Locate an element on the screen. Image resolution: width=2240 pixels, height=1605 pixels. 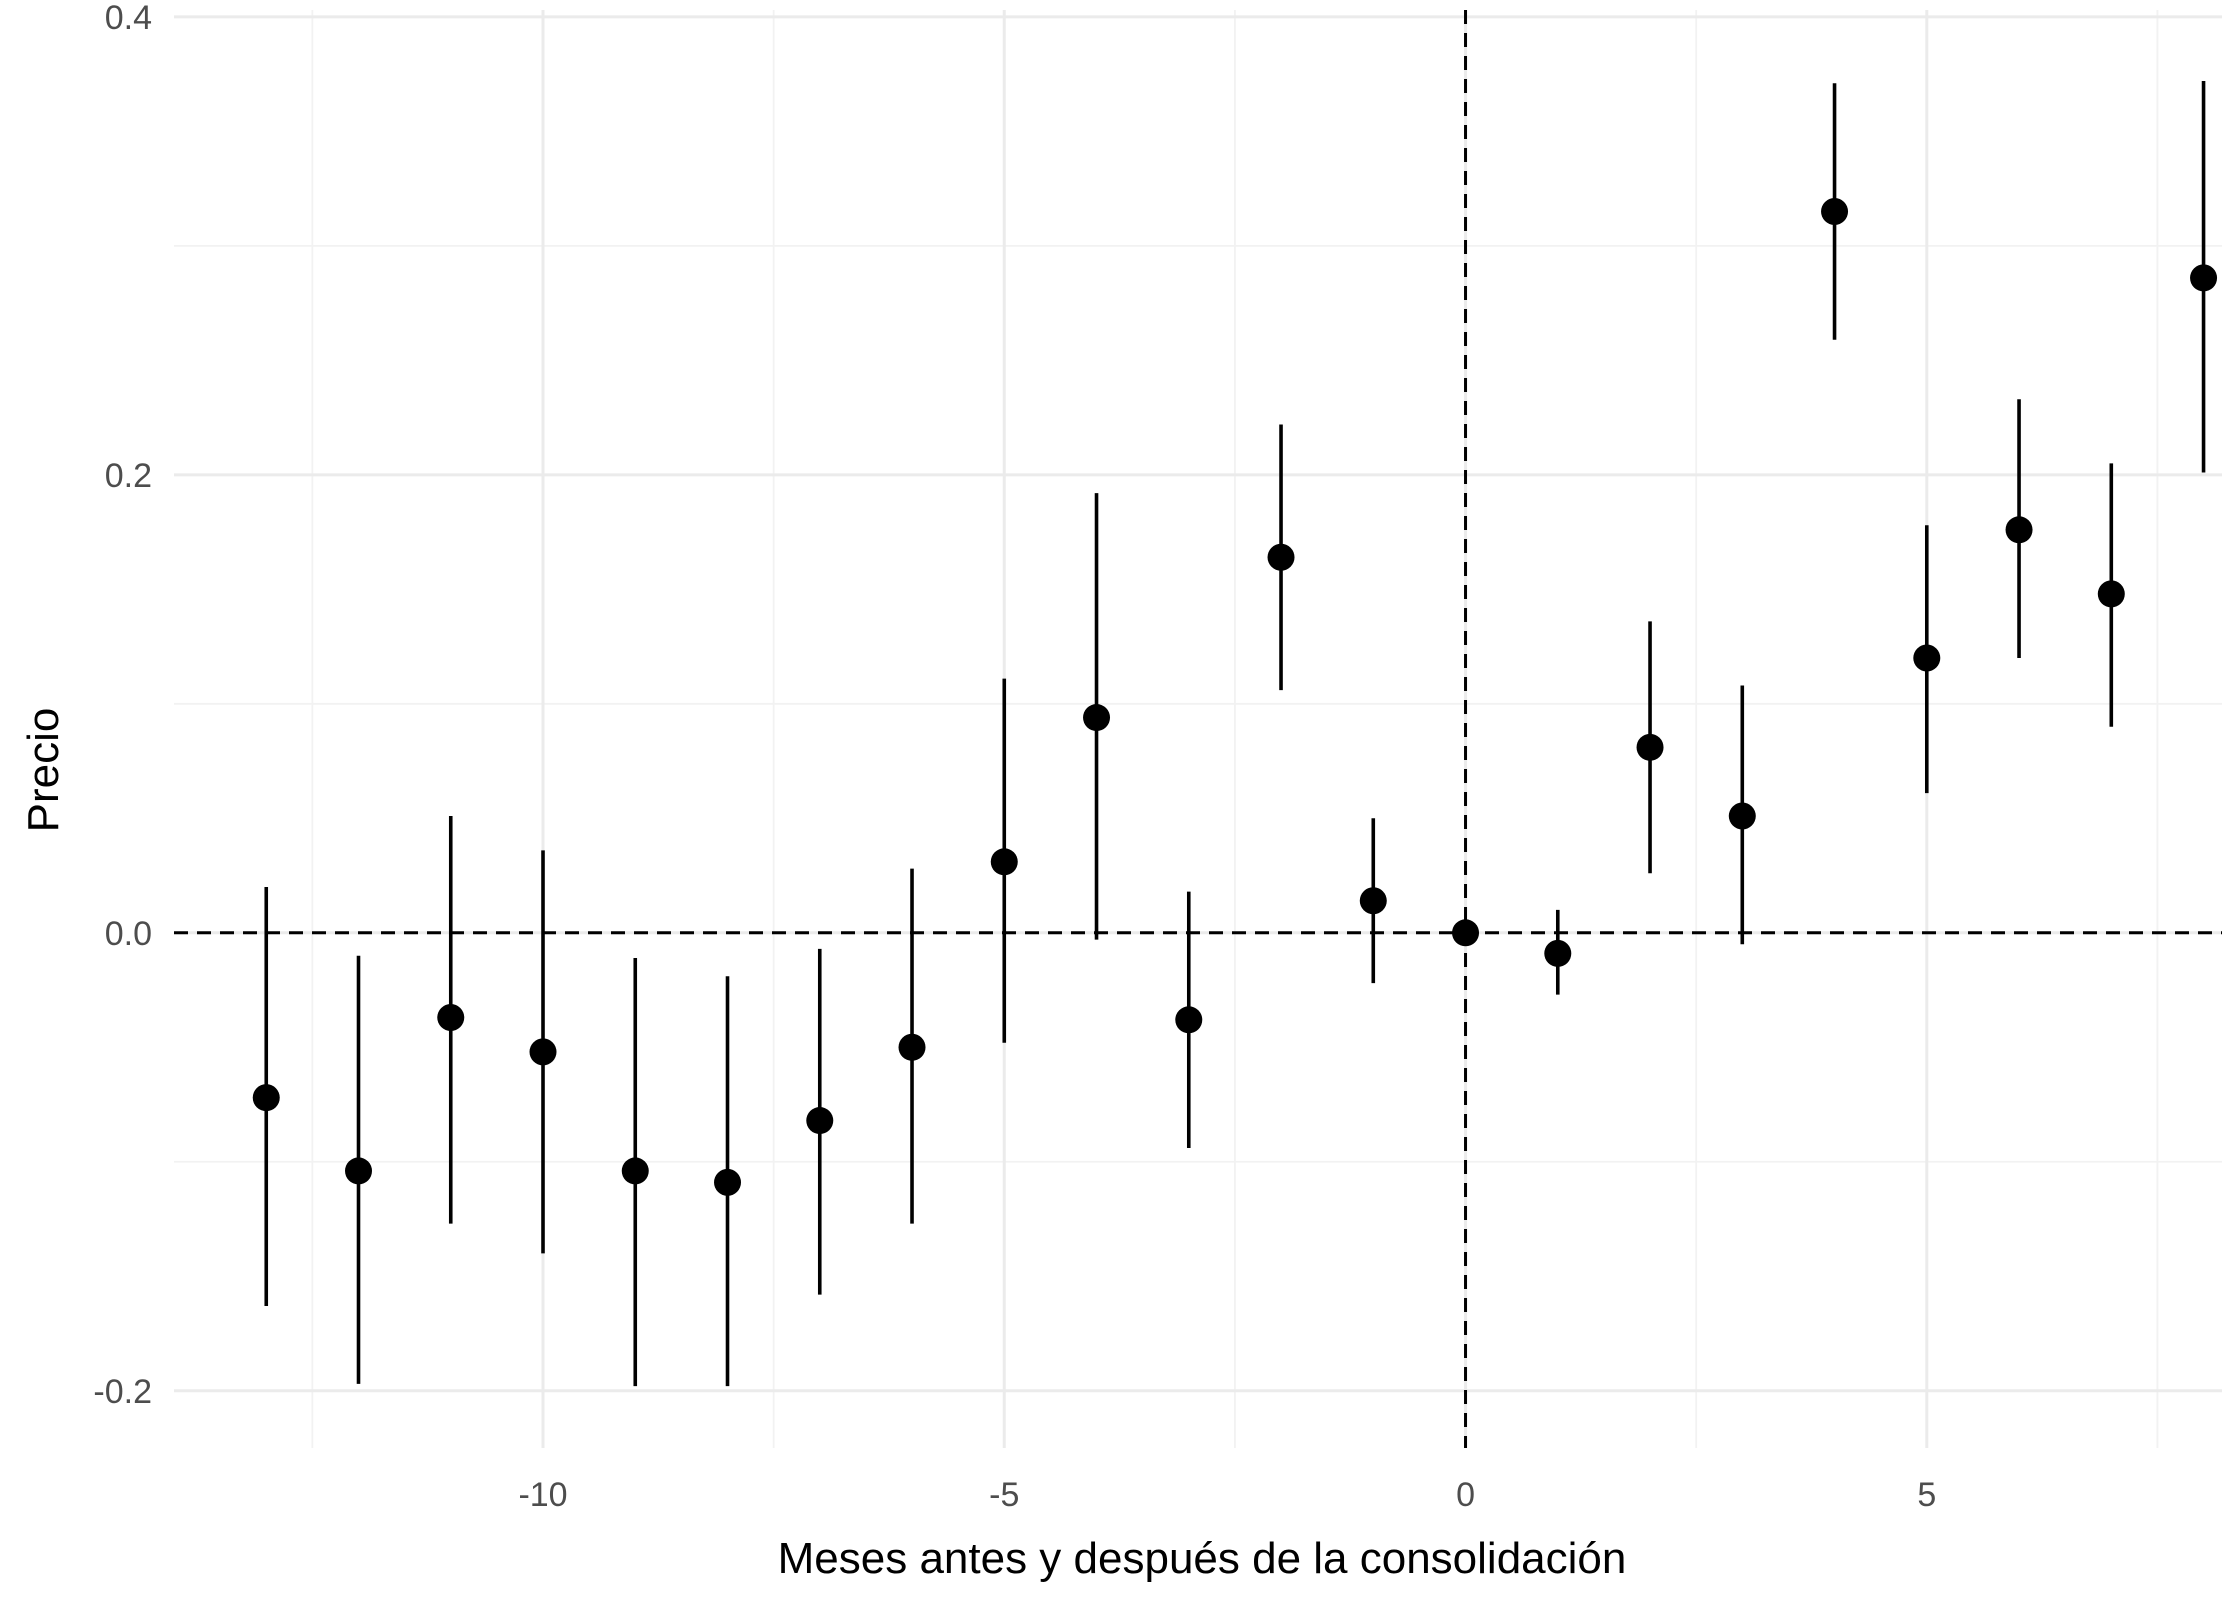
y-tick-label: 0.2 is located at coordinates (128, 476).